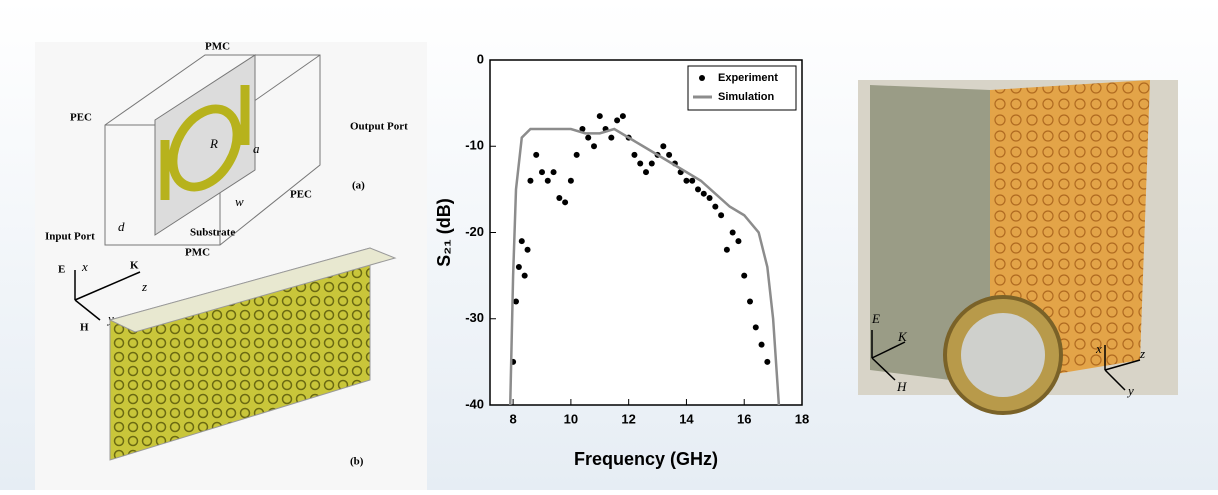 This screenshot has width=1218, height=495. Describe the element at coordinates (1130, 390) in the screenshot. I see `photo-label: y` at that location.